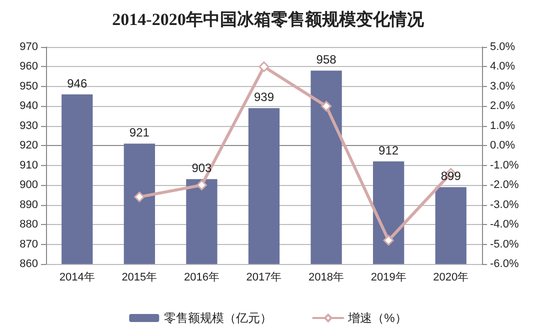 The width and height of the screenshot is (536, 335). What do you see at coordinates (504, 264) in the screenshot?
I see `y2-tick-label: -6.0%` at bounding box center [504, 264].